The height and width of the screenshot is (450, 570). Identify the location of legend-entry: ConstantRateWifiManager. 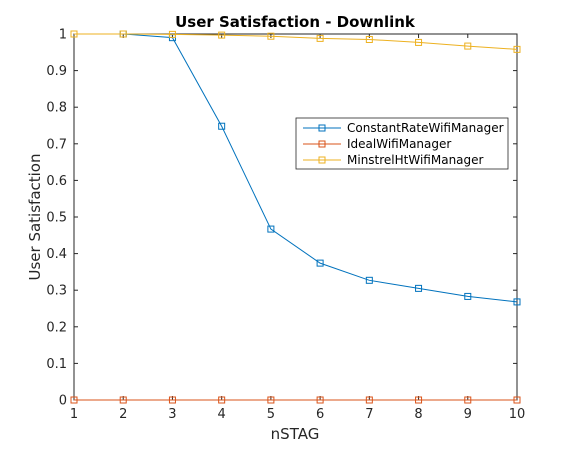
(403, 128).